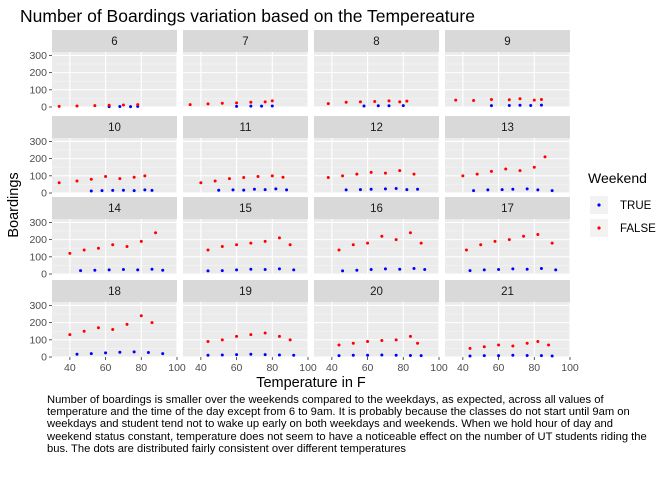 The image size is (672, 480). Describe the element at coordinates (14, 204) in the screenshot. I see `y-axis-label: Boardings` at that location.